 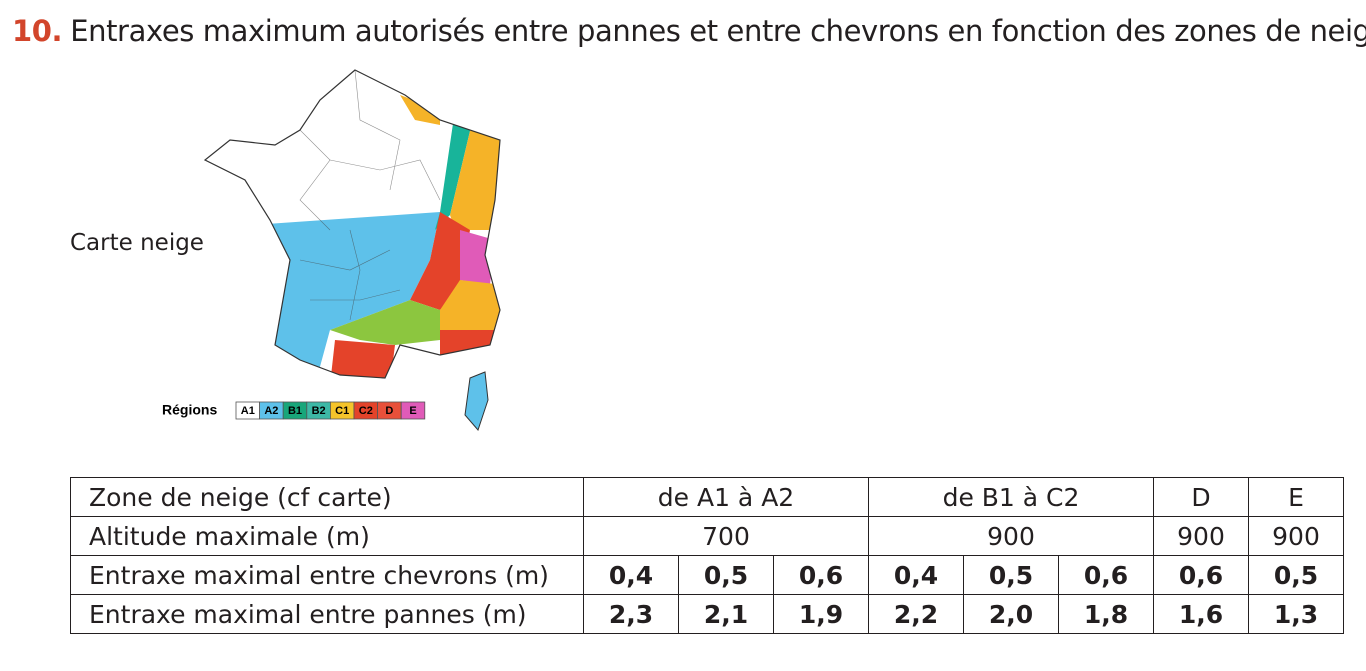 I want to click on snow-map: Régions A1 A2 B1 B2 C1 C2 D E, so click(x=331, y=250).